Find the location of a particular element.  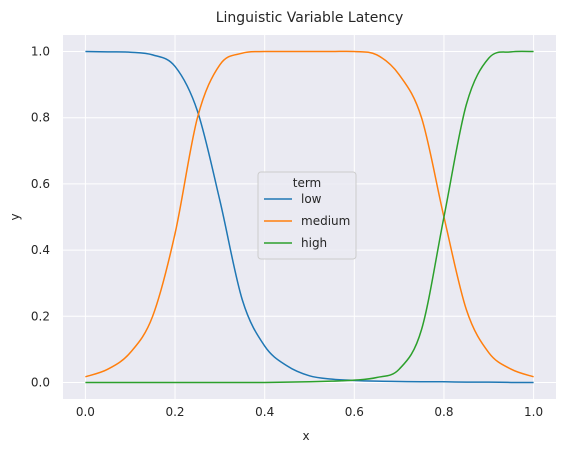

legend-box is located at coordinates (307, 215).